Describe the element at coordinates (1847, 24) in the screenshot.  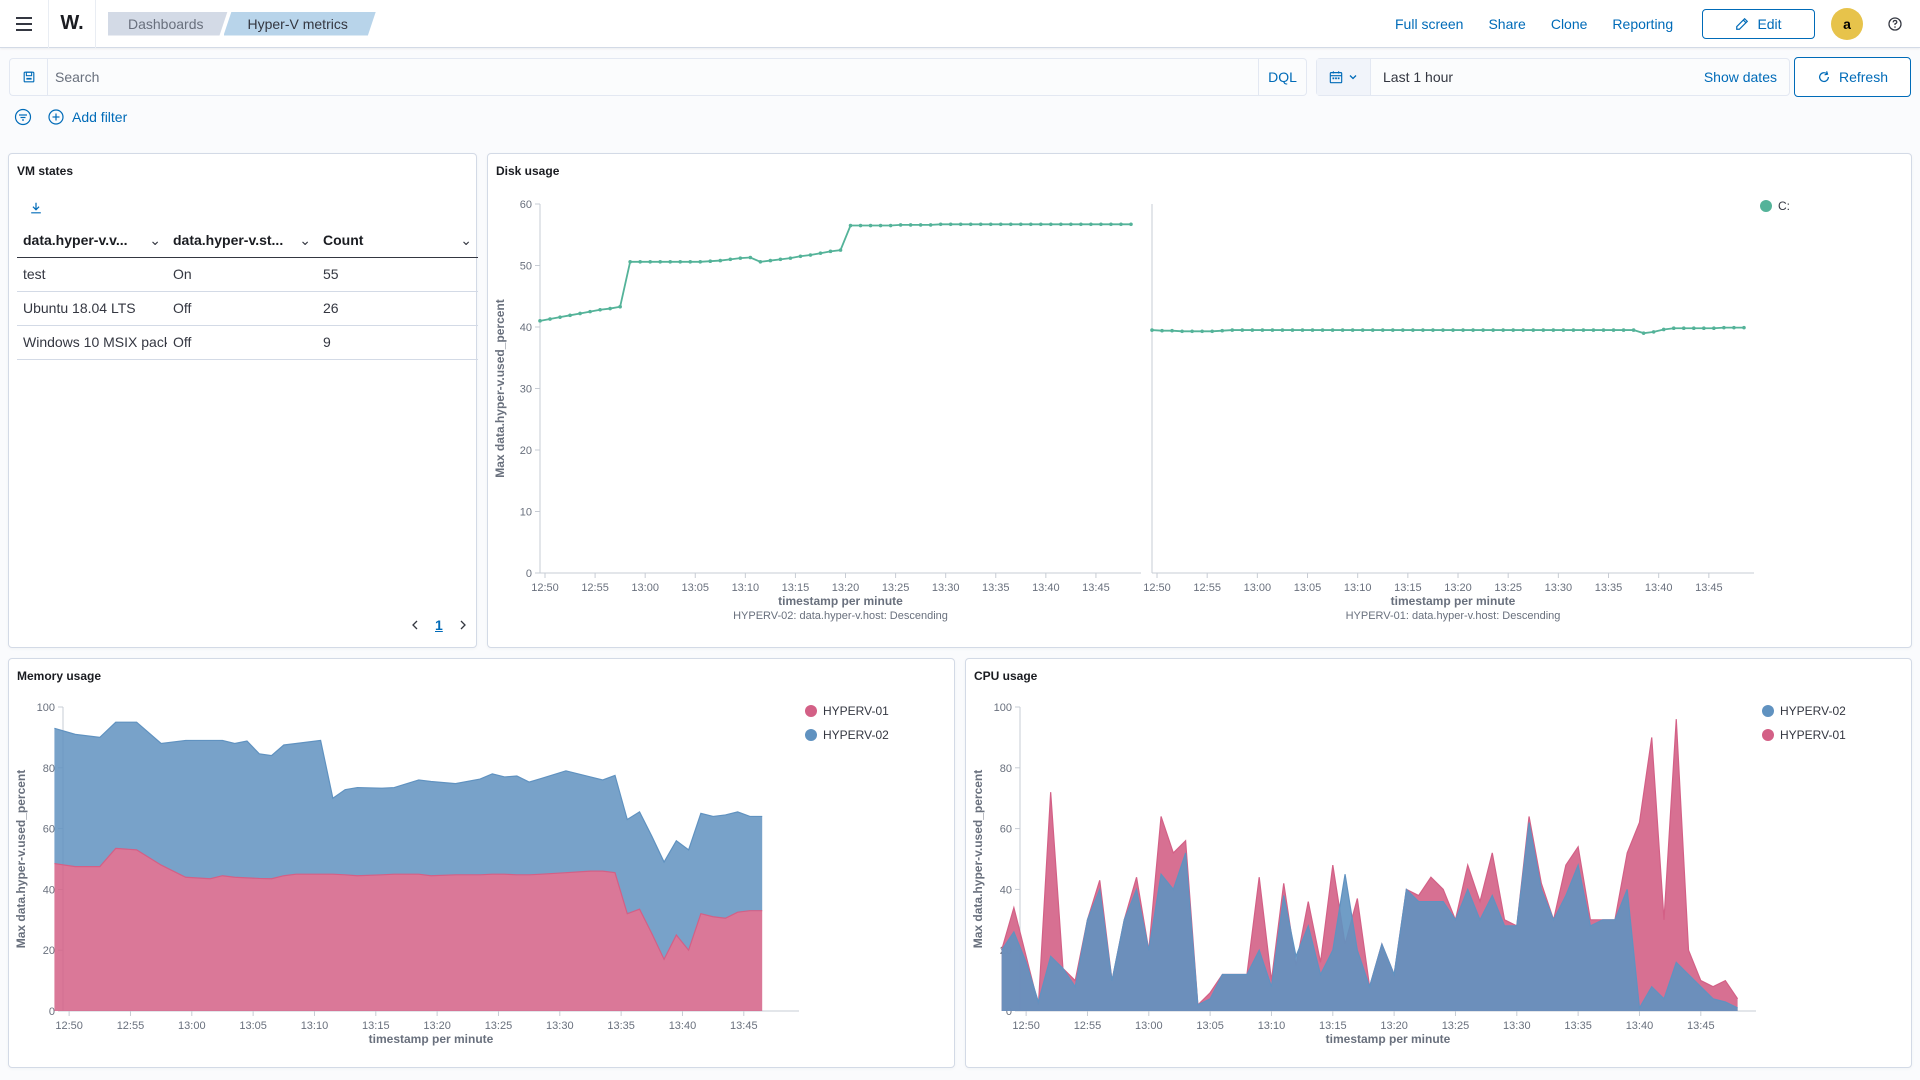
I see `avatar: a` at that location.